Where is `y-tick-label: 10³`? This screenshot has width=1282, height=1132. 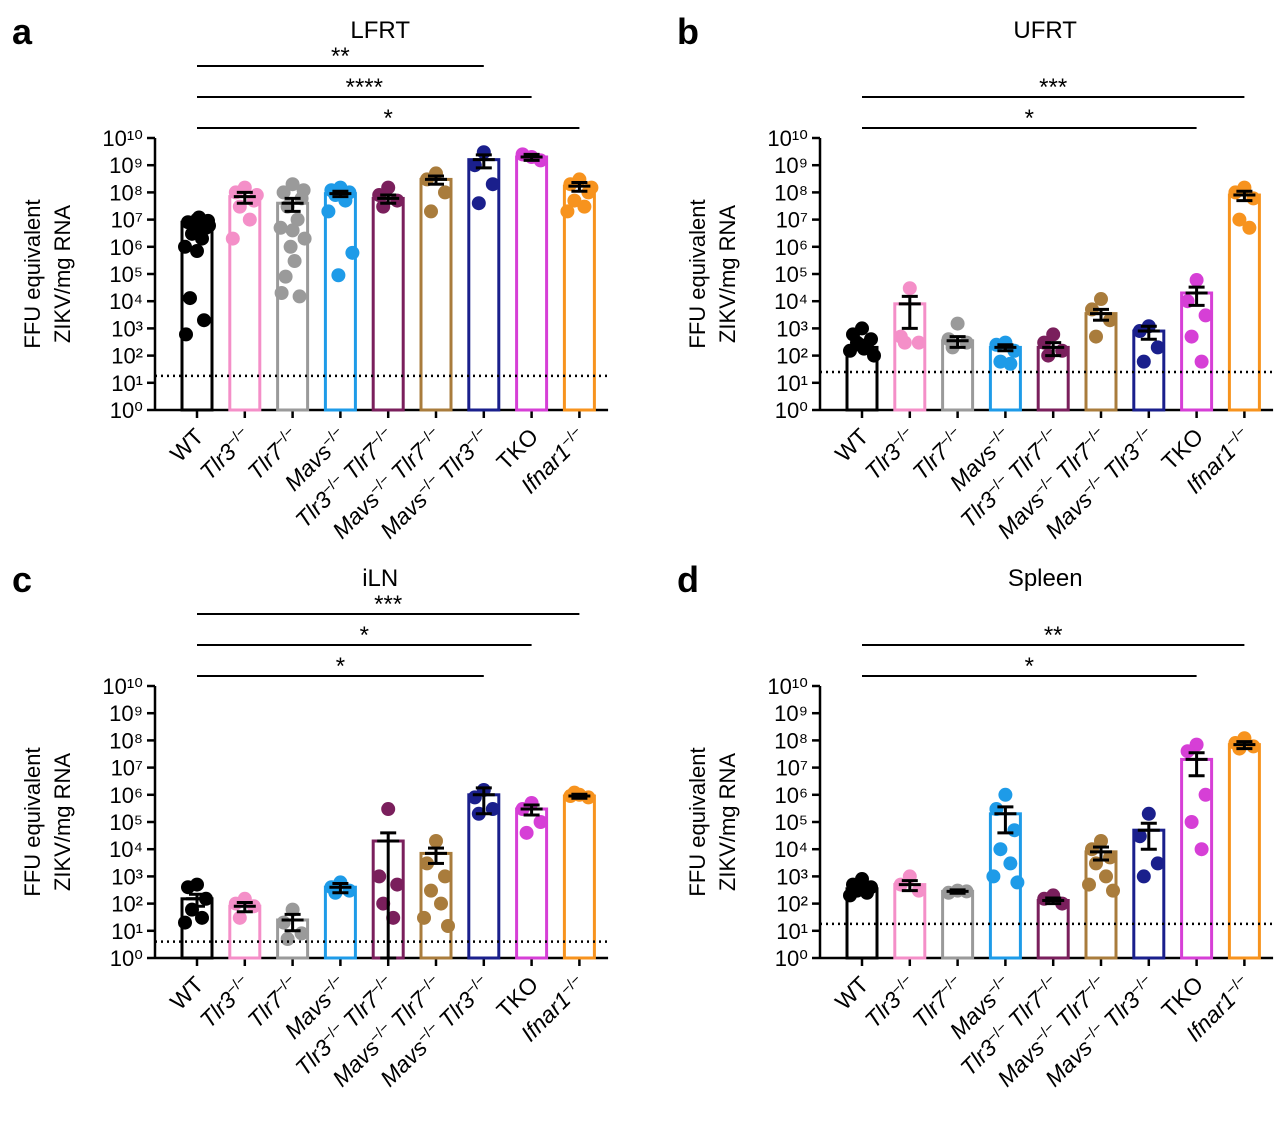 y-tick-label: 10³ is located at coordinates (127, 876).